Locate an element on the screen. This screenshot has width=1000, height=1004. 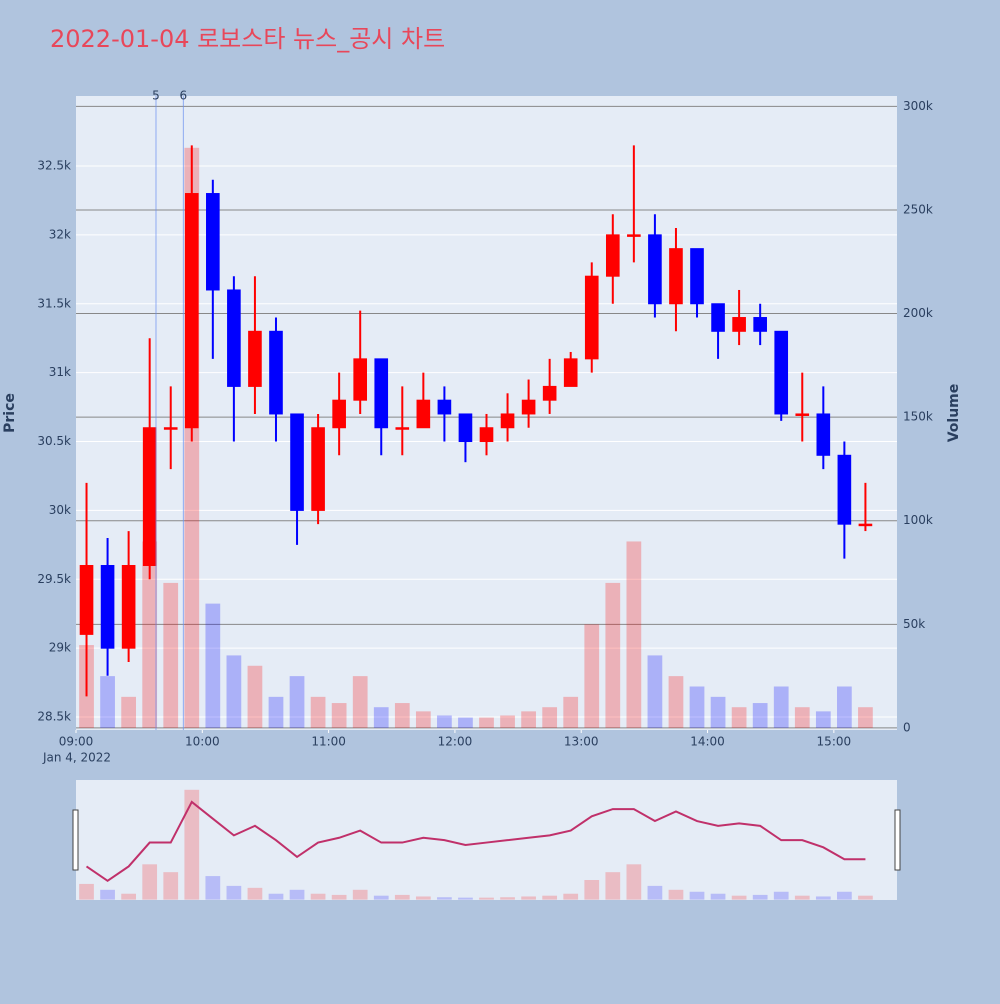
x-tick-label: 09:00 is located at coordinates (76, 742).